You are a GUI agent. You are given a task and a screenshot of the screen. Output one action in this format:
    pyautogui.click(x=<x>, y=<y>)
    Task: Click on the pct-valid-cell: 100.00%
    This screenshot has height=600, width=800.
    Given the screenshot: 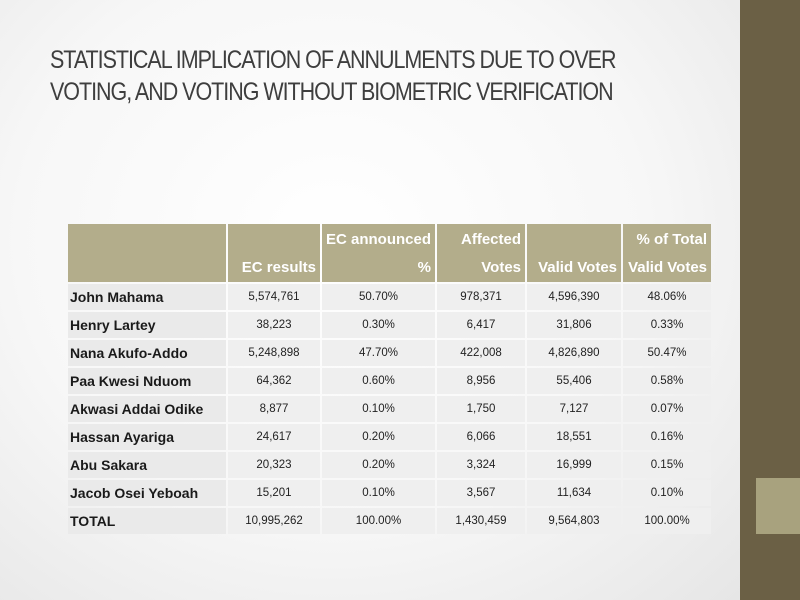 What is the action you would take?
    pyautogui.click(x=667, y=521)
    